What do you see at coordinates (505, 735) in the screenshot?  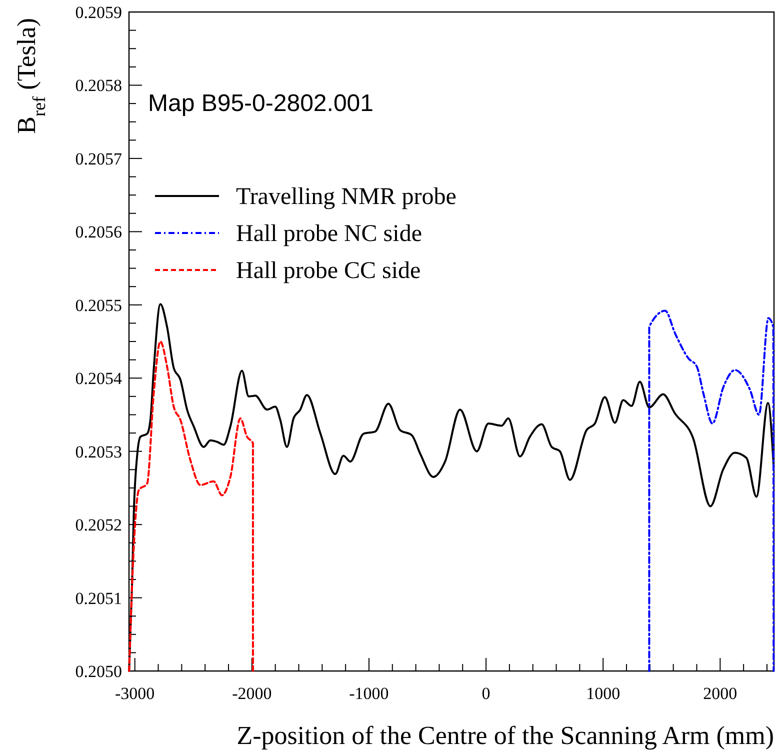 I see `x-axis-title: Z-position of the Centre of the Scanning Arm (mm)` at bounding box center [505, 735].